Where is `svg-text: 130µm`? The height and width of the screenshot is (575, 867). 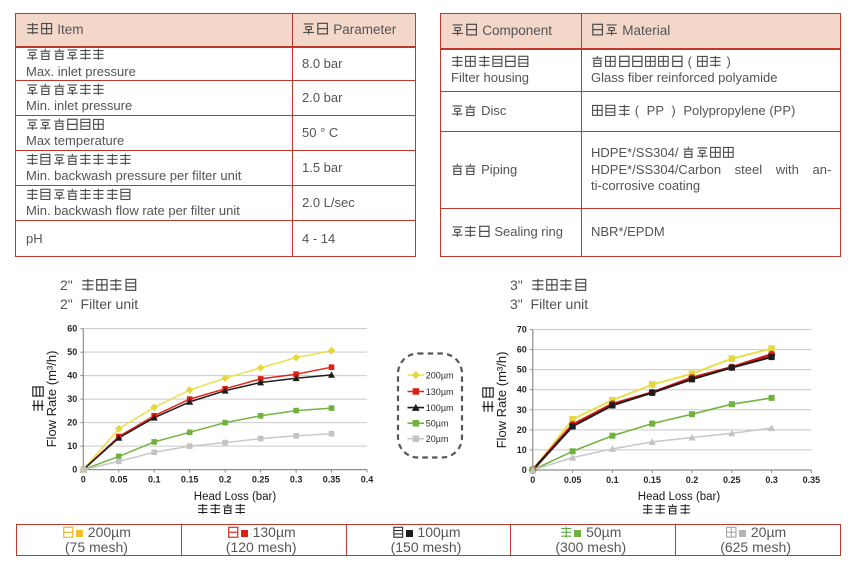
svg-text: 130µm is located at coordinates (440, 392).